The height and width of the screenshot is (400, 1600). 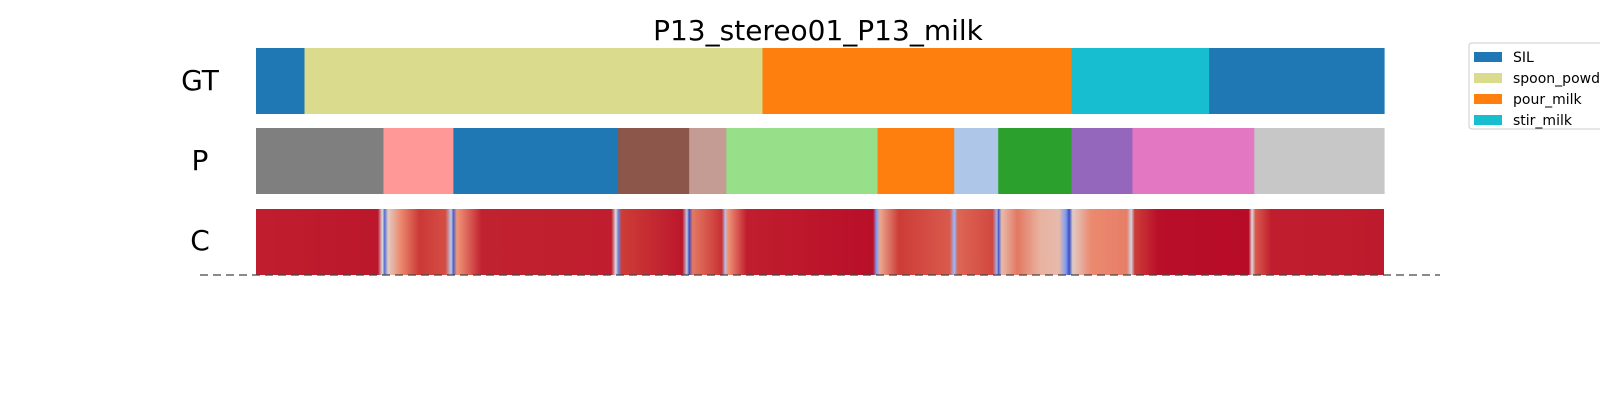 I want to click on row-label-p: P, so click(x=200, y=160).